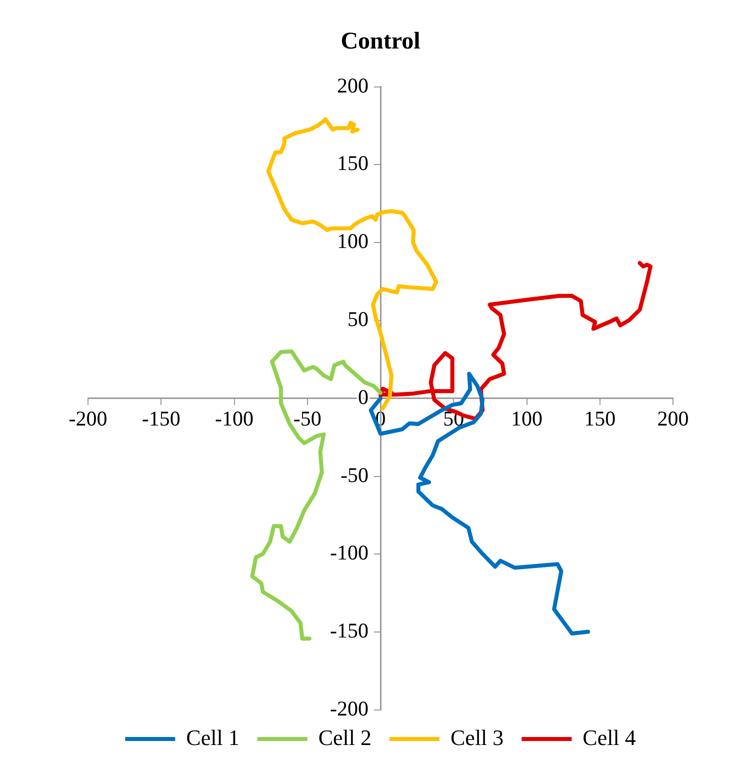 This screenshot has width=741, height=768. What do you see at coordinates (354, 474) in the screenshot?
I see `y-tick-label: -50` at bounding box center [354, 474].